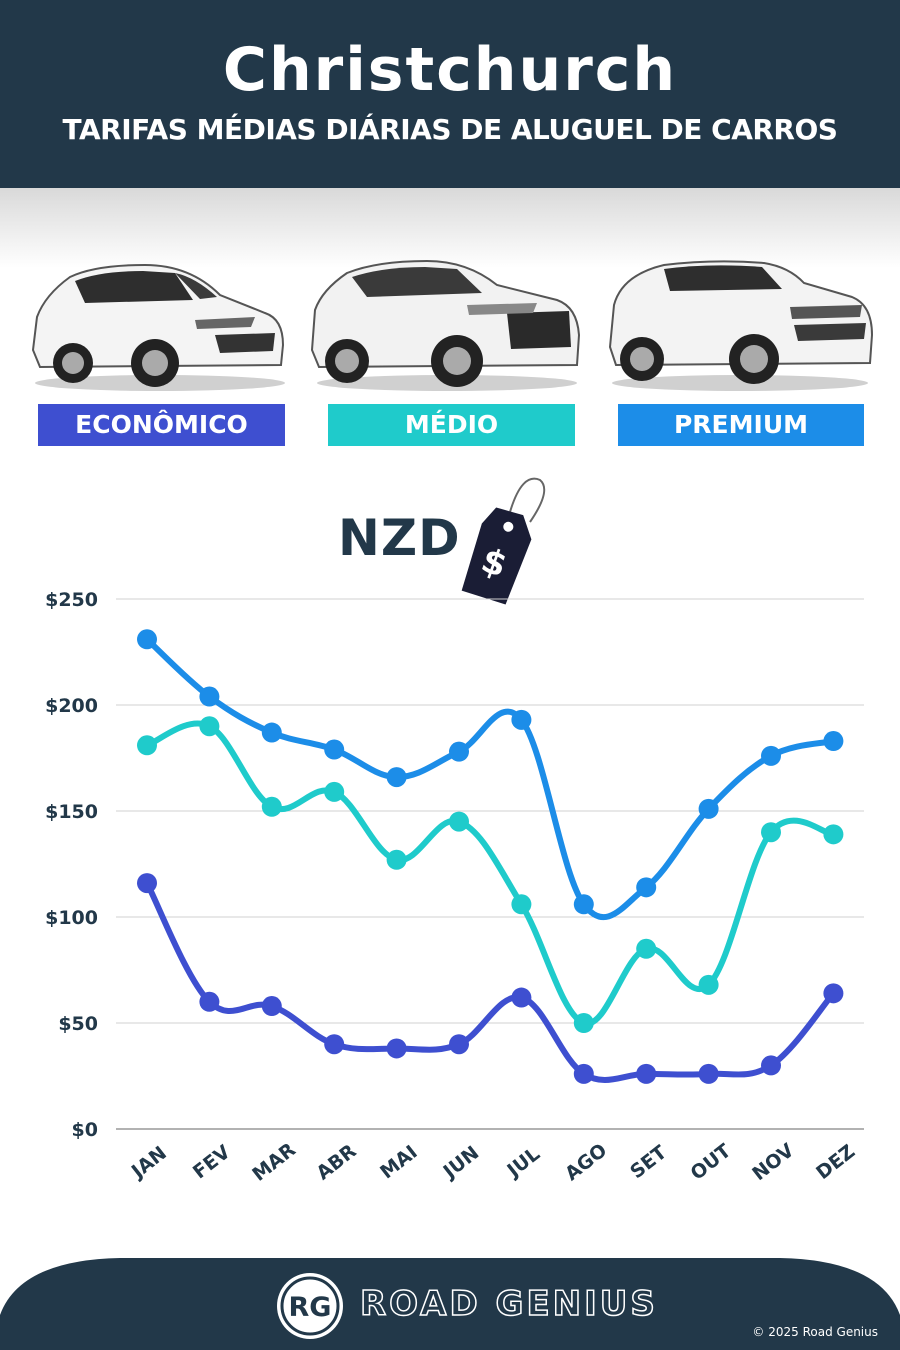 The image size is (900, 1350). I want to click on logo-text: RG, so click(310, 1307).